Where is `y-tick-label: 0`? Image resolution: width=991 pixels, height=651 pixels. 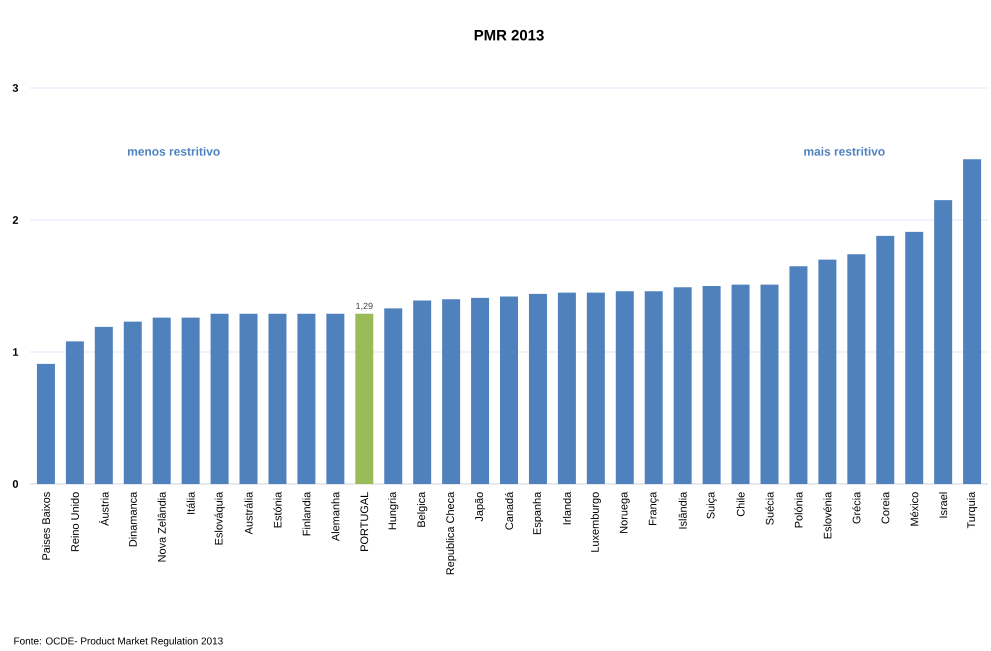 y-tick-label: 0 is located at coordinates (15, 484).